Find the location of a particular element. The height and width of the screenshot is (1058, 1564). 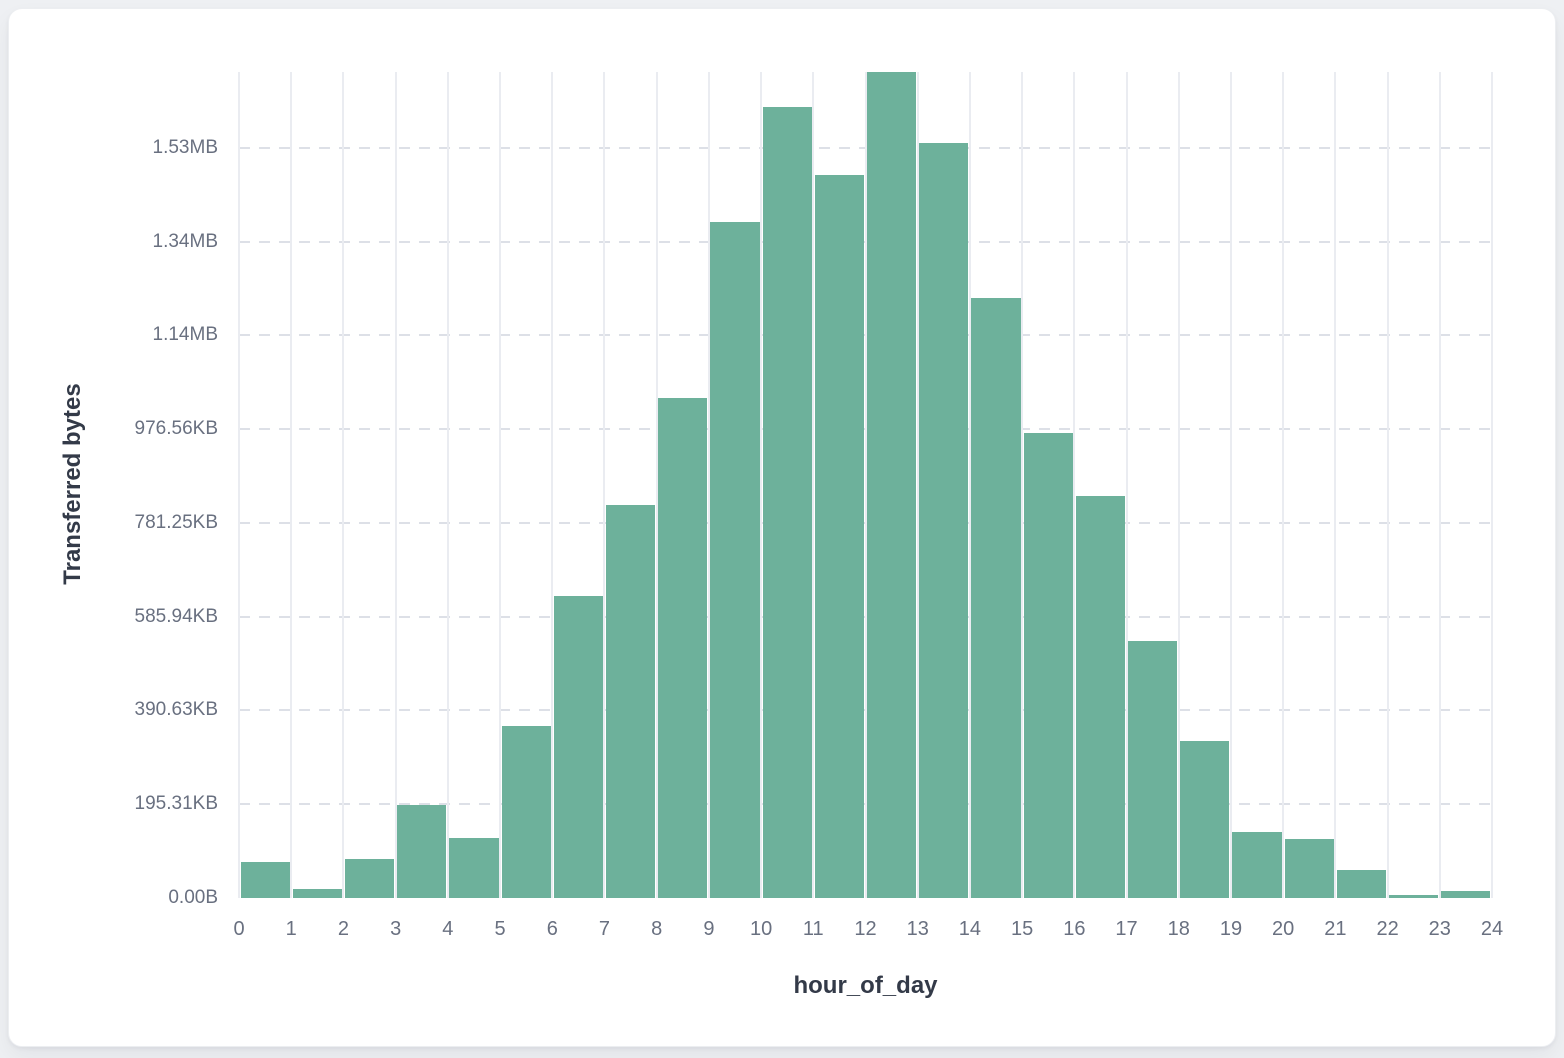

y-axis-tick-label: 781.25KB is located at coordinates (176, 522).